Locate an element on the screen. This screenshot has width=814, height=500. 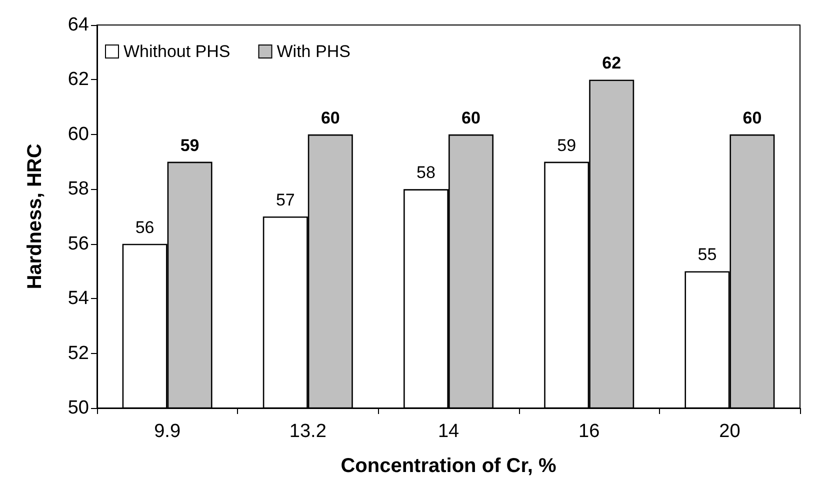
y-tick-label: 56 is located at coordinates (78, 243).